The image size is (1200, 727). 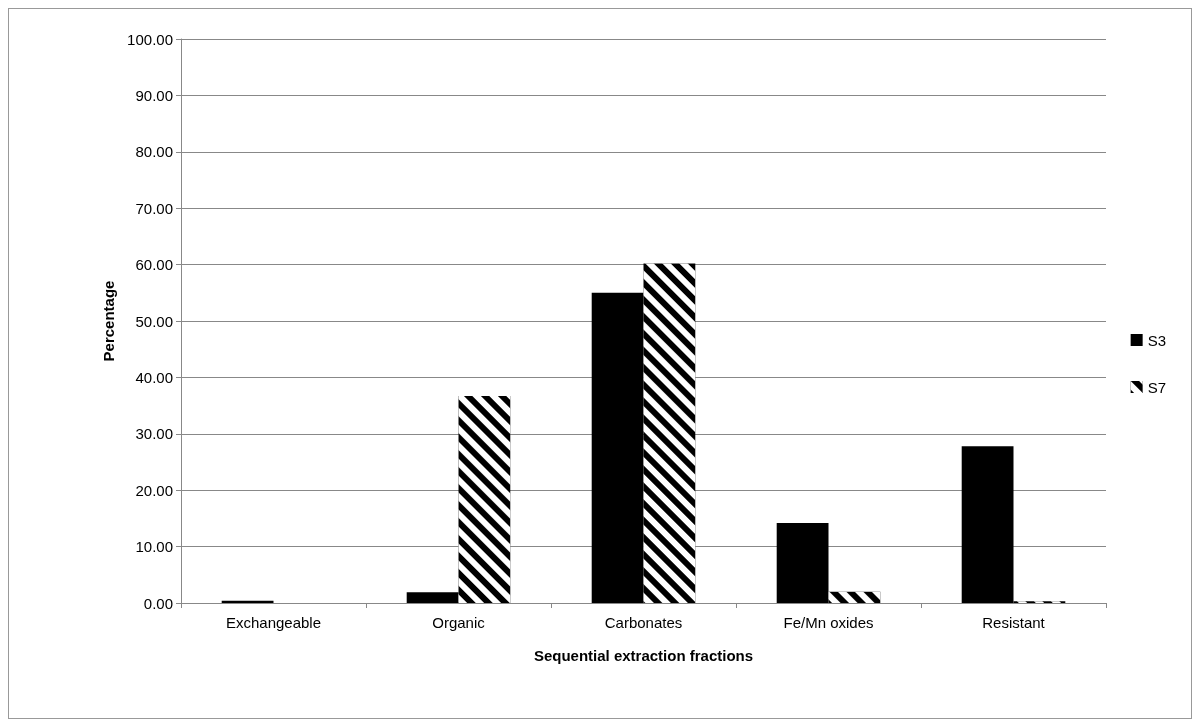 What do you see at coordinates (643, 655) in the screenshot?
I see `x-axis-title: Sequential extraction fractions` at bounding box center [643, 655].